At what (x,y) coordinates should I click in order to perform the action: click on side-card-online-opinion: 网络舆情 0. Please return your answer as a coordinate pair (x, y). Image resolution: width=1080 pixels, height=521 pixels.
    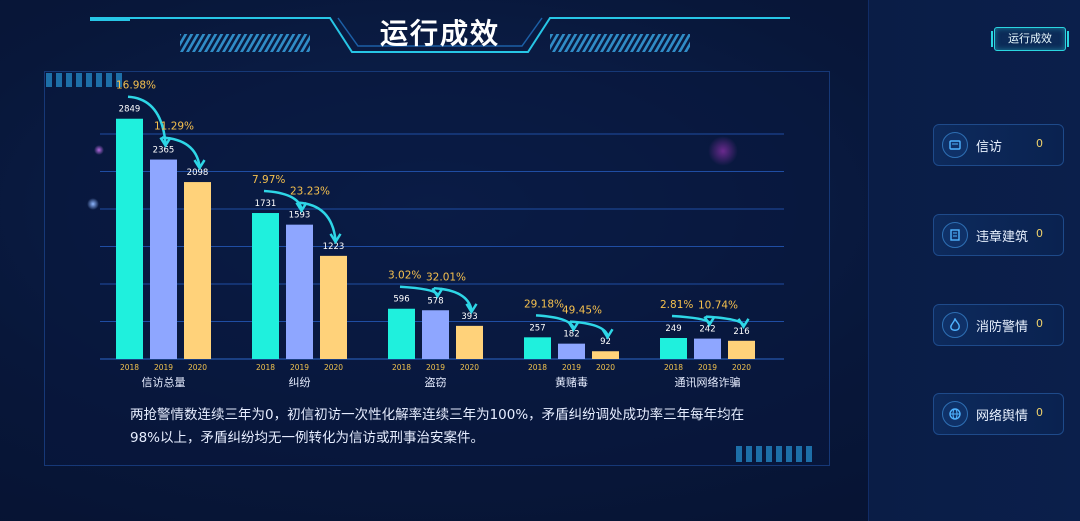
    Looking at the image, I should click on (998, 414).